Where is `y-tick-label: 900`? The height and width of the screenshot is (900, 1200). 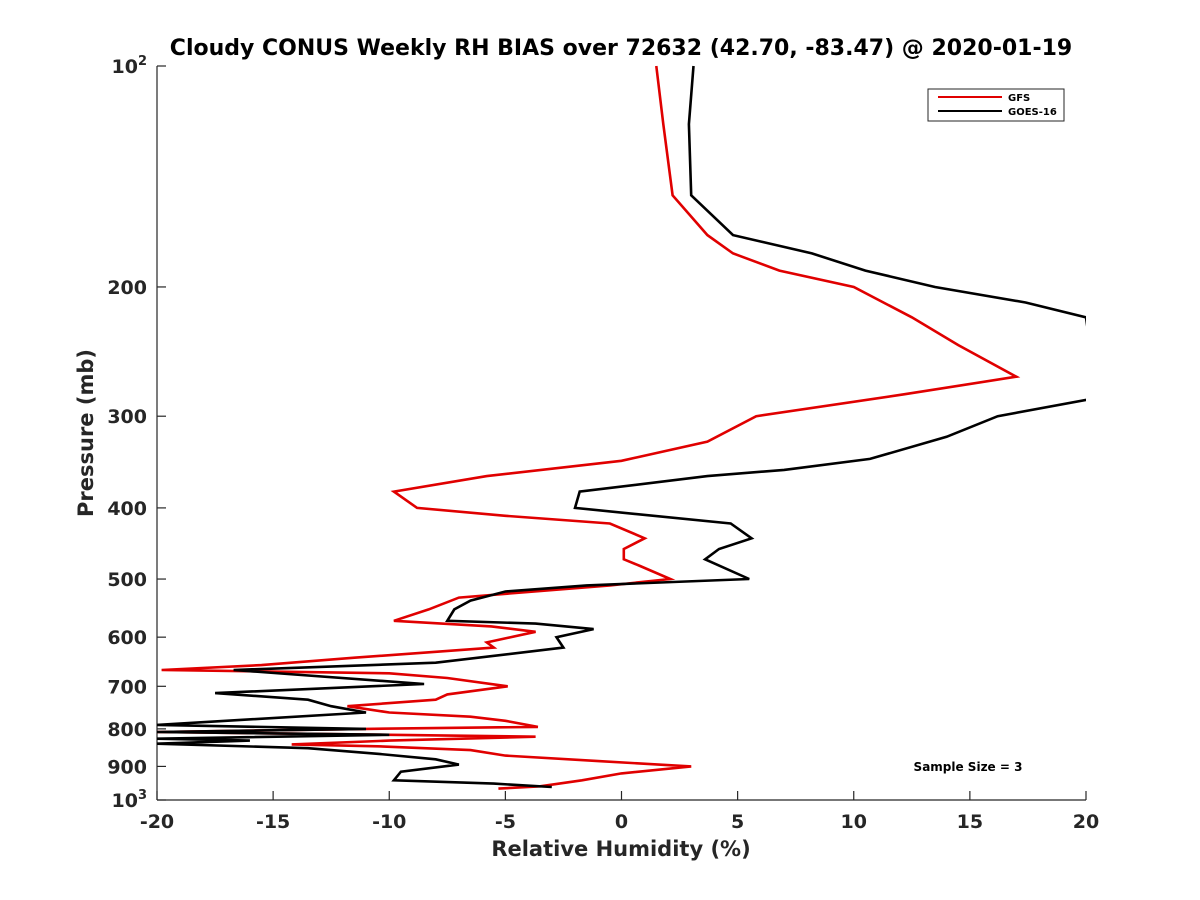 y-tick-label: 900 is located at coordinates (127, 767).